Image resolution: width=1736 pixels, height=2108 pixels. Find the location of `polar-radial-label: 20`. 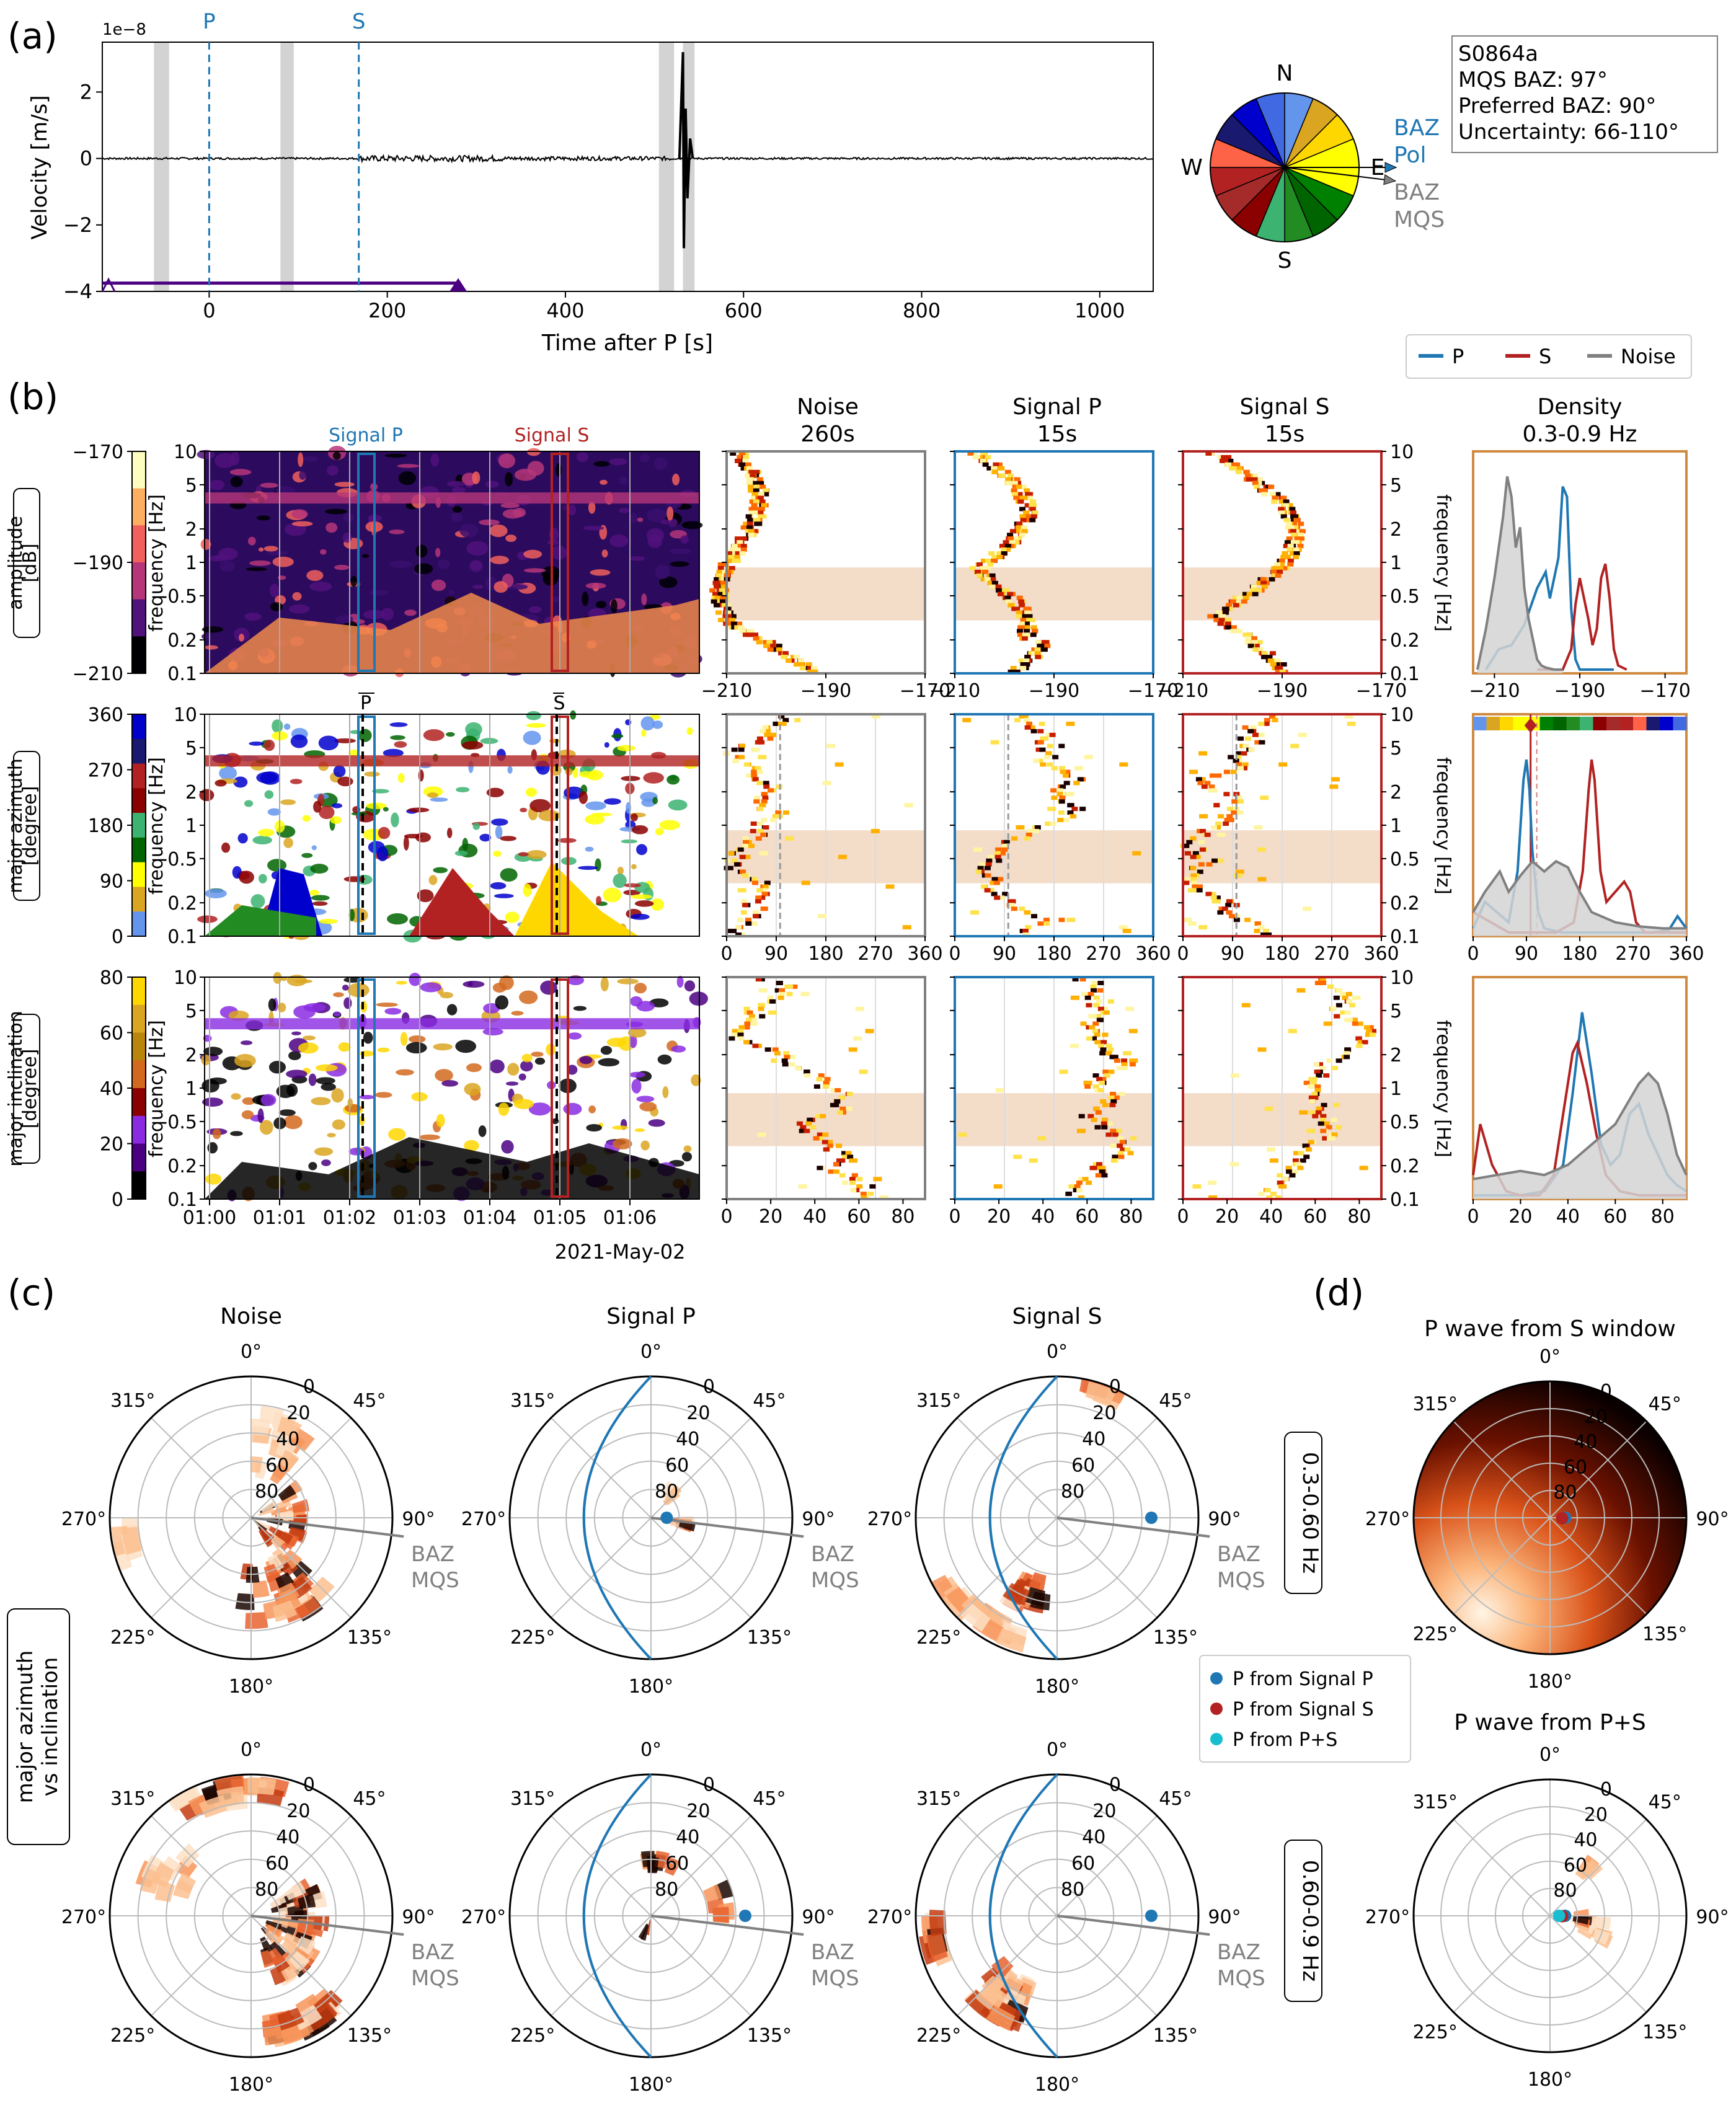

polar-radial-label: 20 is located at coordinates (298, 1413).